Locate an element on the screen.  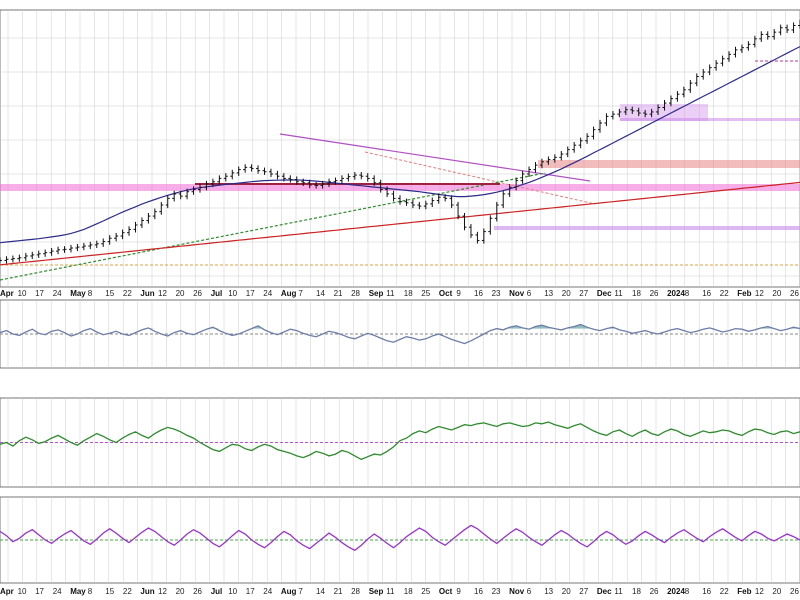
x-tick-label-row2: Nov is located at coordinates (517, 591).